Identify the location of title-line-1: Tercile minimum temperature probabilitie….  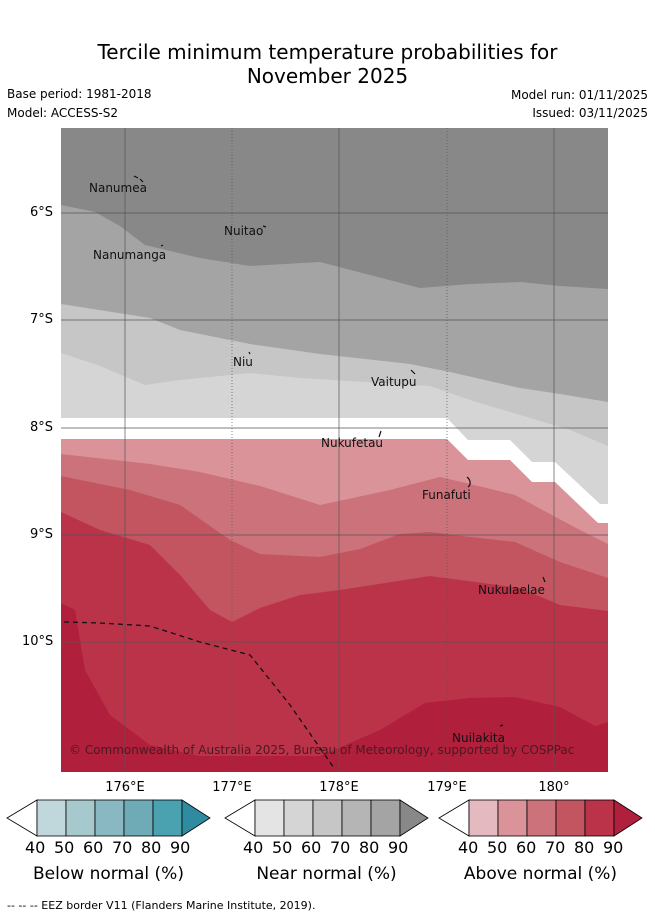
(327, 52).